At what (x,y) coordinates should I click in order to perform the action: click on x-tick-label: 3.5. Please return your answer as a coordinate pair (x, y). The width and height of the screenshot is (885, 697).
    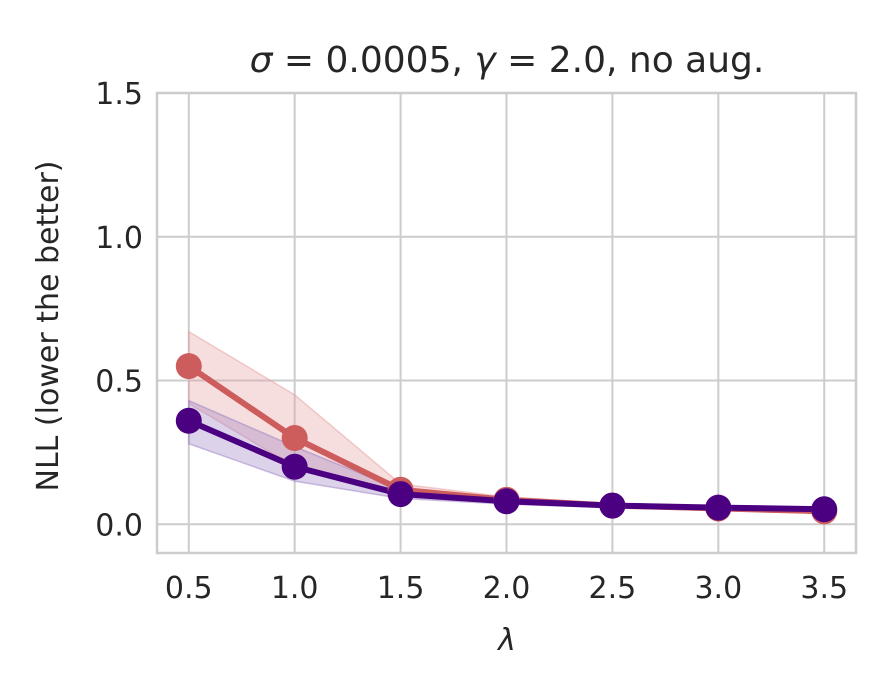
    Looking at the image, I should click on (824, 588).